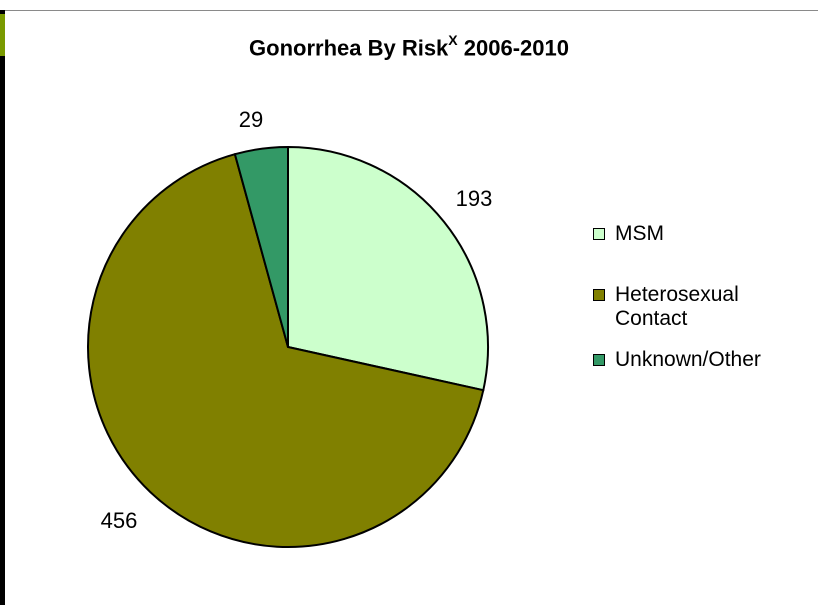 The width and height of the screenshot is (818, 605). I want to click on legend-swatch-unknown-other, so click(599, 360).